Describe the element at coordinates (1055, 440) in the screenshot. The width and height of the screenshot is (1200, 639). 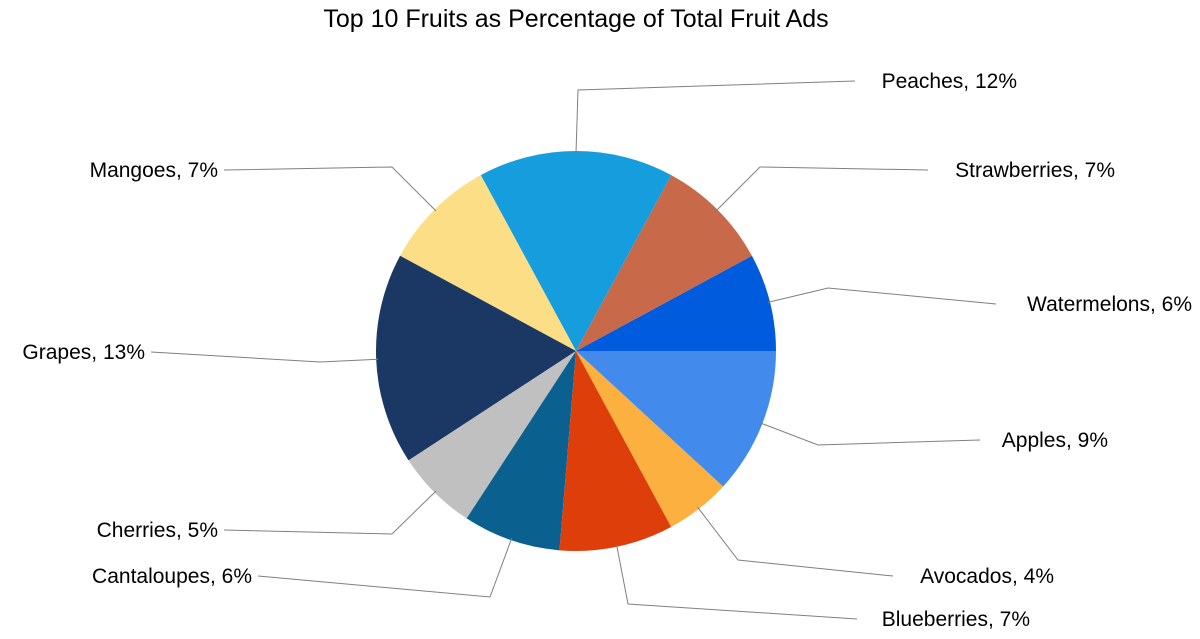
I see `slice-label: Apples, 9%` at that location.